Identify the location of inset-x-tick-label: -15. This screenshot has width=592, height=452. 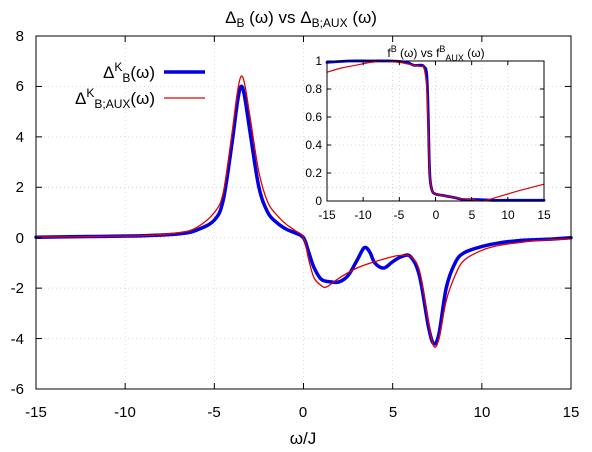
(327, 215).